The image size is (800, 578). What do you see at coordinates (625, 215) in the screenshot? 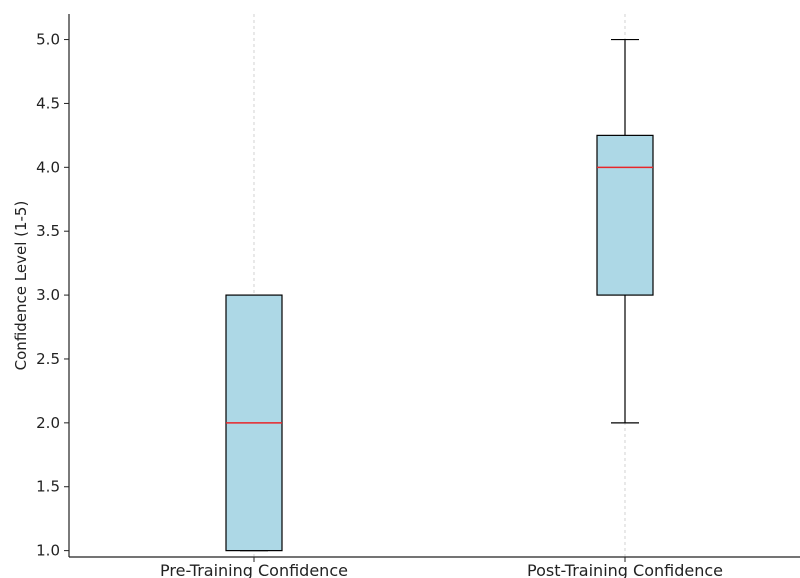
I see `iqr-box` at bounding box center [625, 215].